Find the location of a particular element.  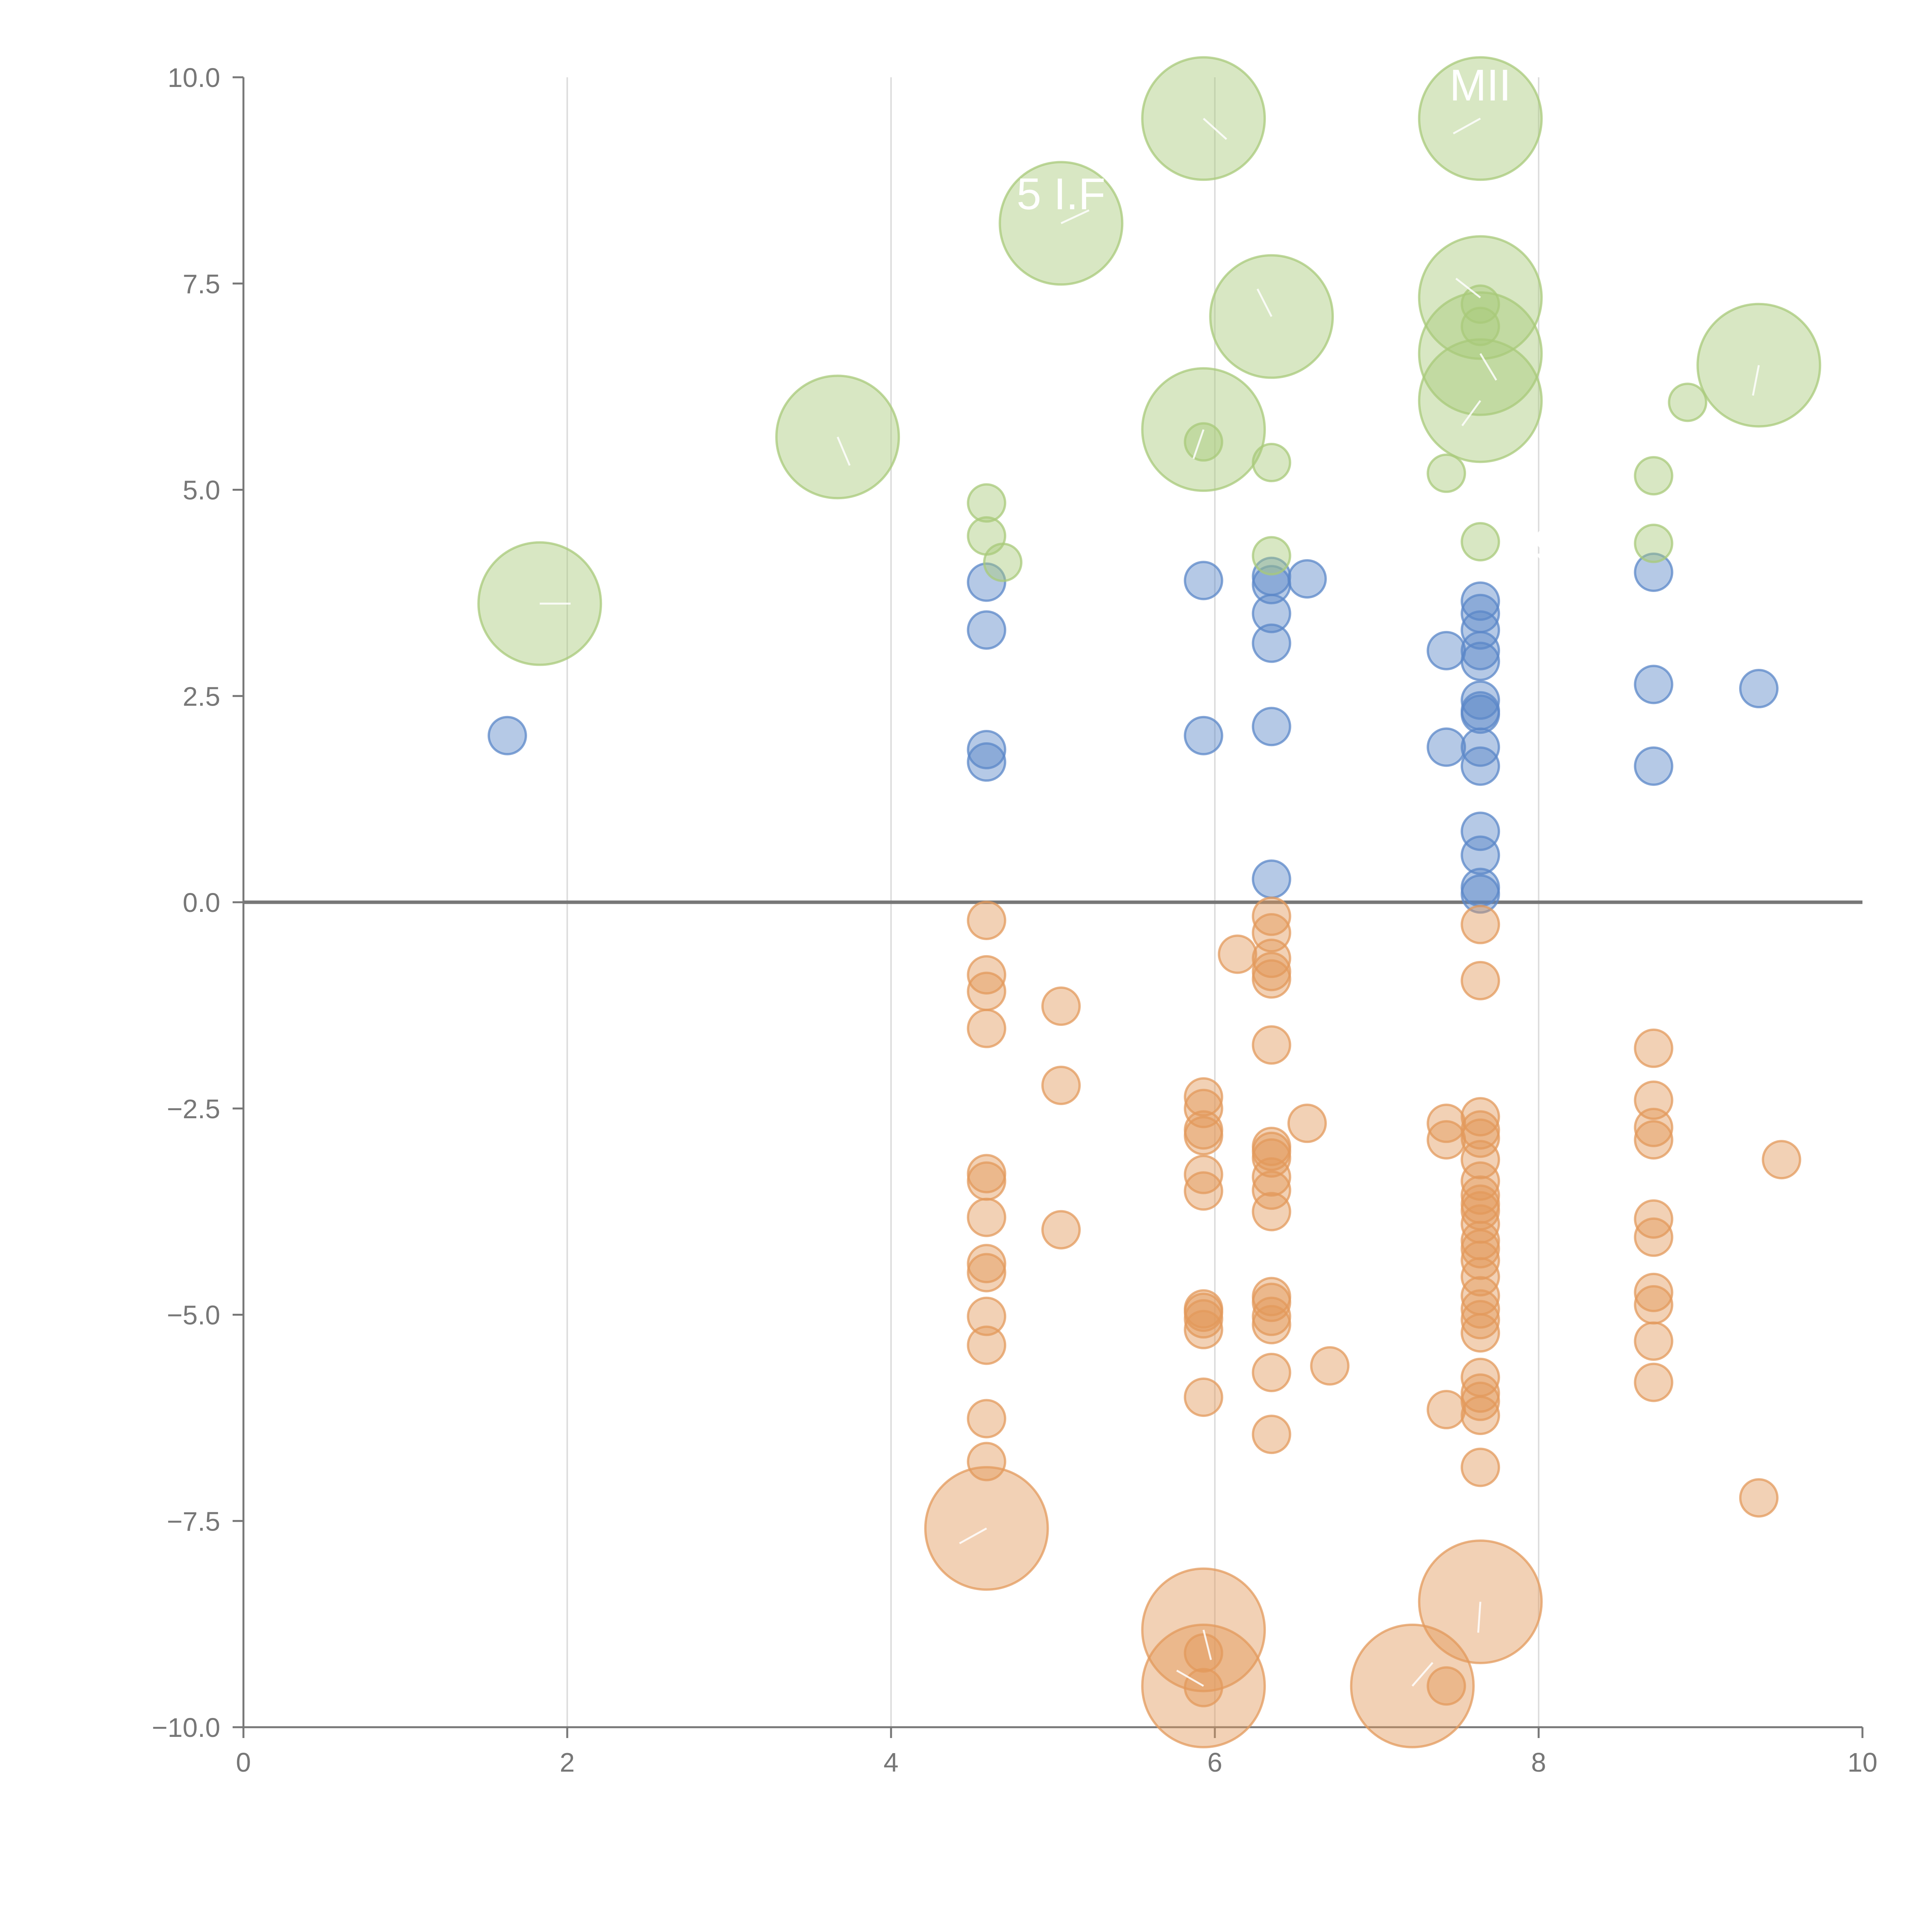

y-tick-label: 0.0 is located at coordinates (202, 903).